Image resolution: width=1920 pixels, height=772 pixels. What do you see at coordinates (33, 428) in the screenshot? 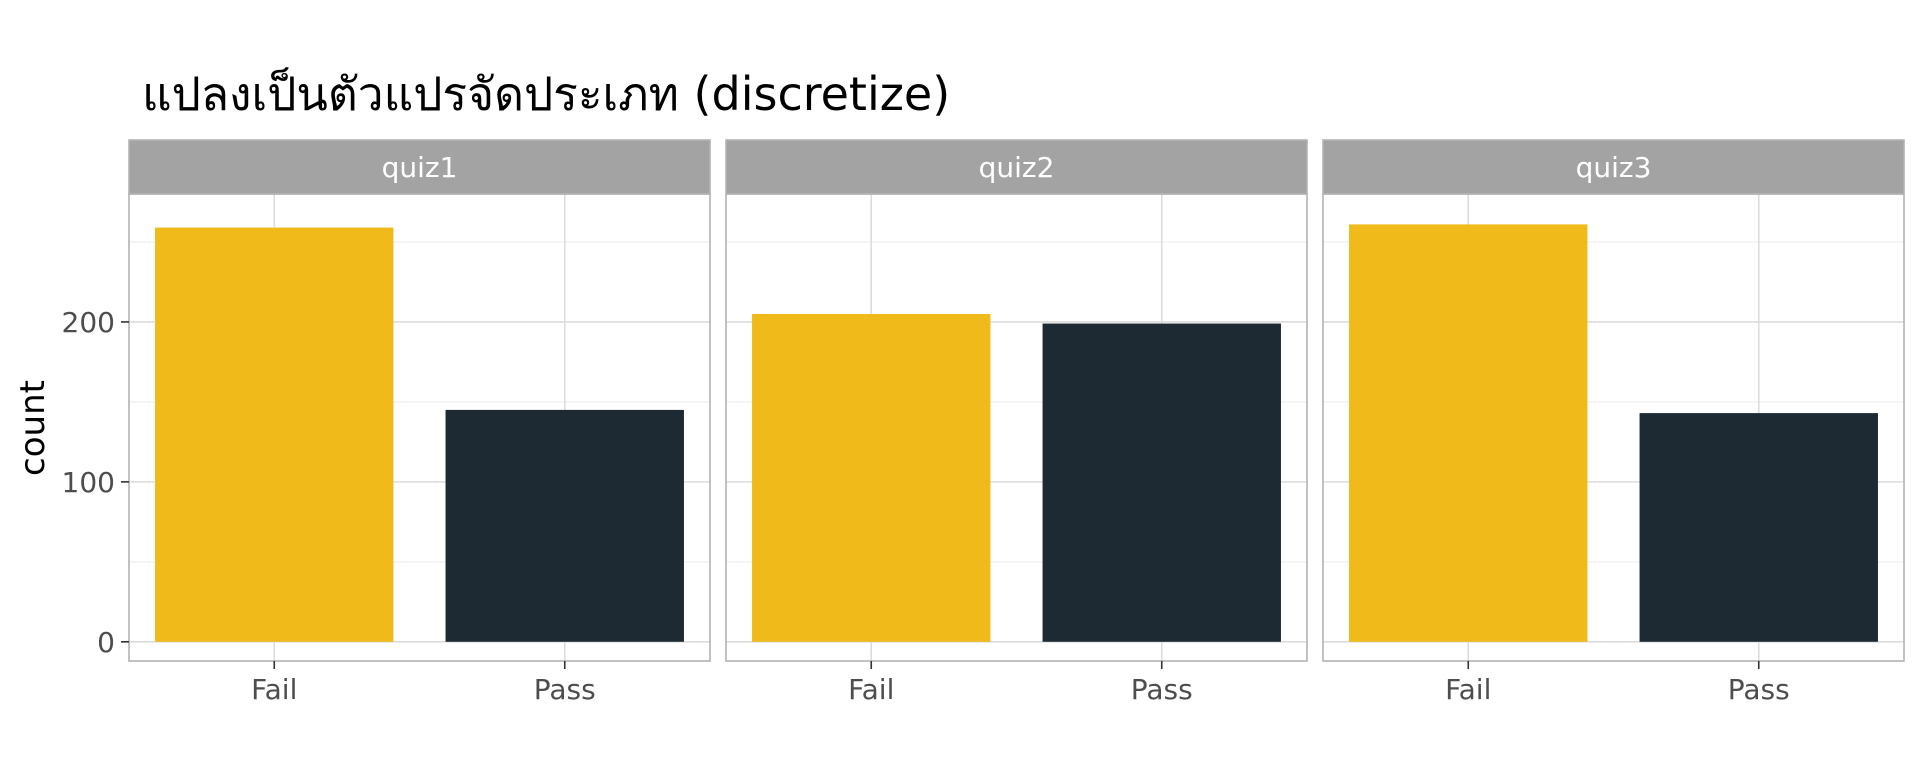
I see `y-axis-title: count` at bounding box center [33, 428].